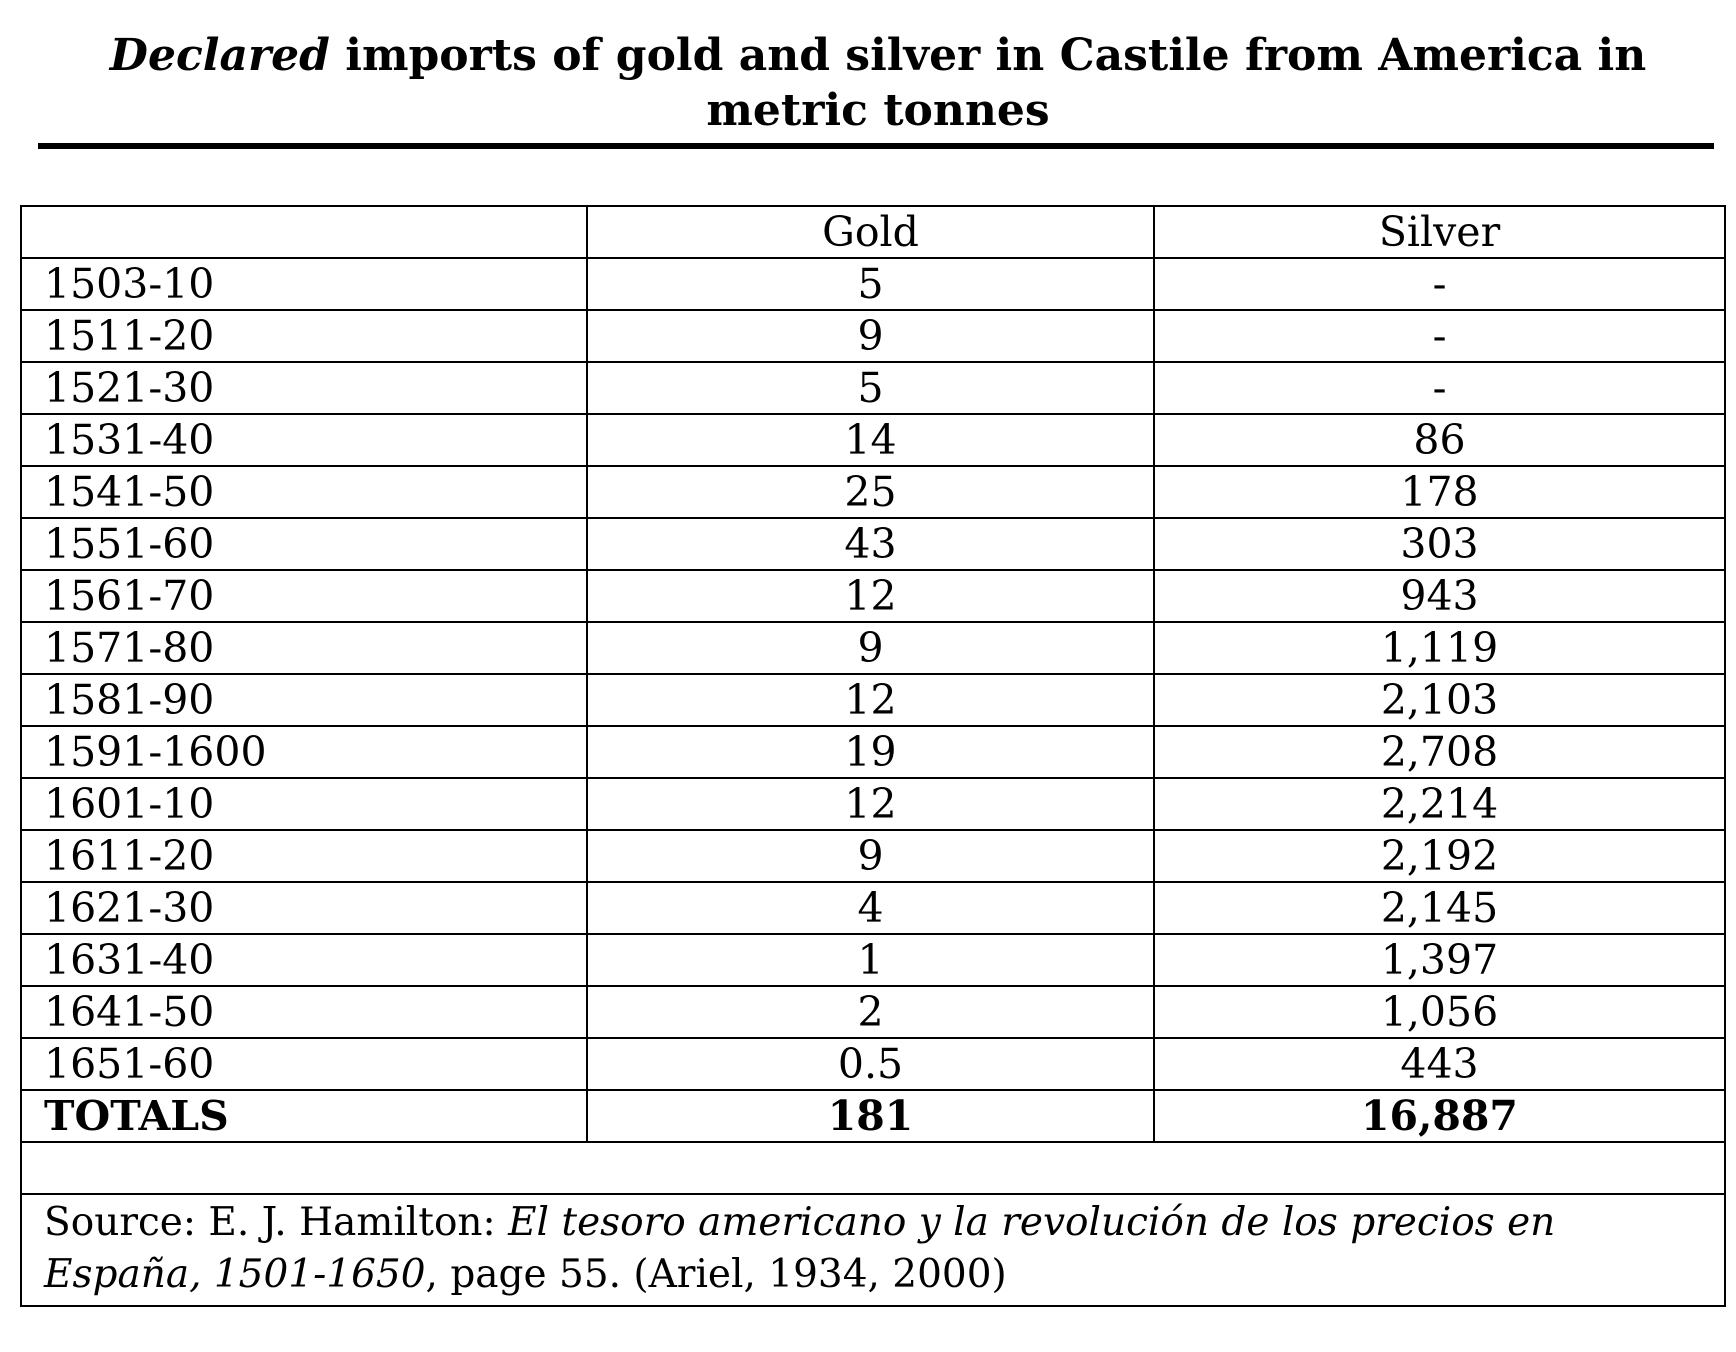 Image resolution: width=1736 pixels, height=1352 pixels. Describe the element at coordinates (304, 1116) in the screenshot. I see `totals-label: TOTALS` at that location.